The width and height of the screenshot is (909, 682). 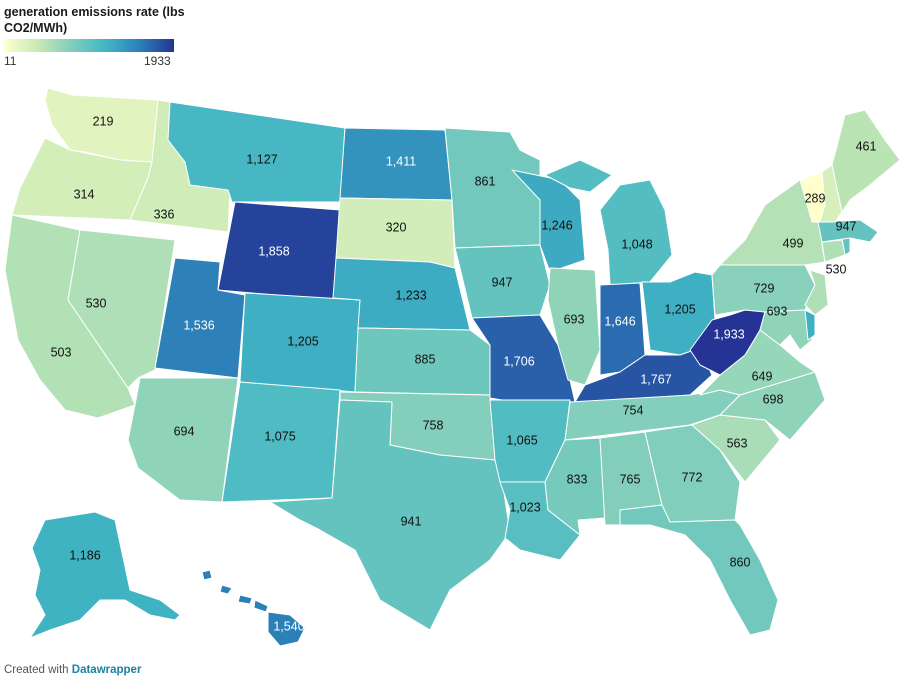 What do you see at coordinates (556, 225) in the screenshot?
I see `value-label-WI: 1,246` at bounding box center [556, 225].